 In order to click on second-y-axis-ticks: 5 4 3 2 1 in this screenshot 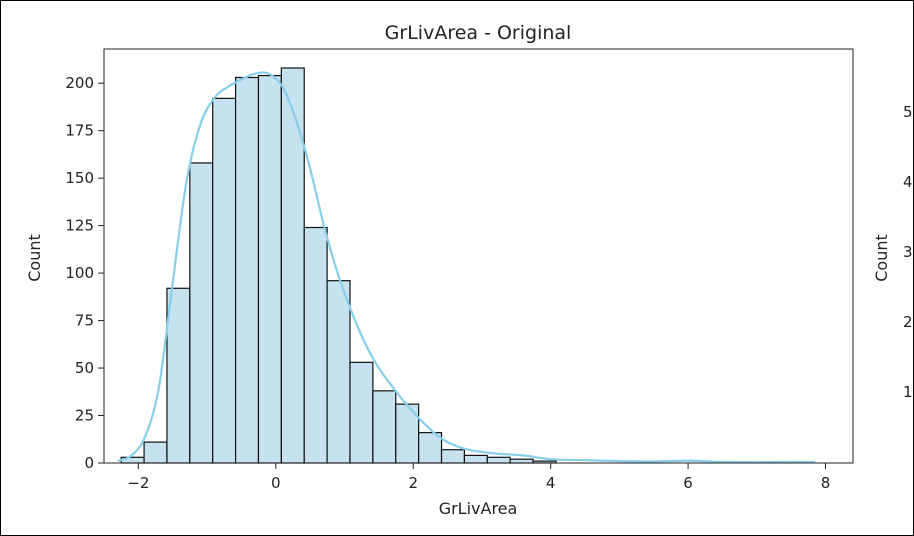, I will do `click(908, 252)`.